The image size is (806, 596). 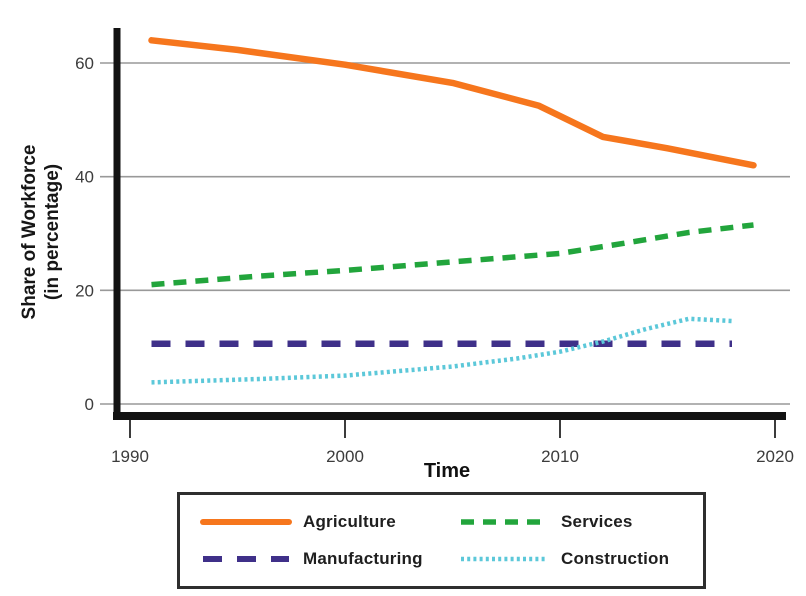 I want to click on y-axis-title-line1: Share of Workforce, so click(x=29, y=232).